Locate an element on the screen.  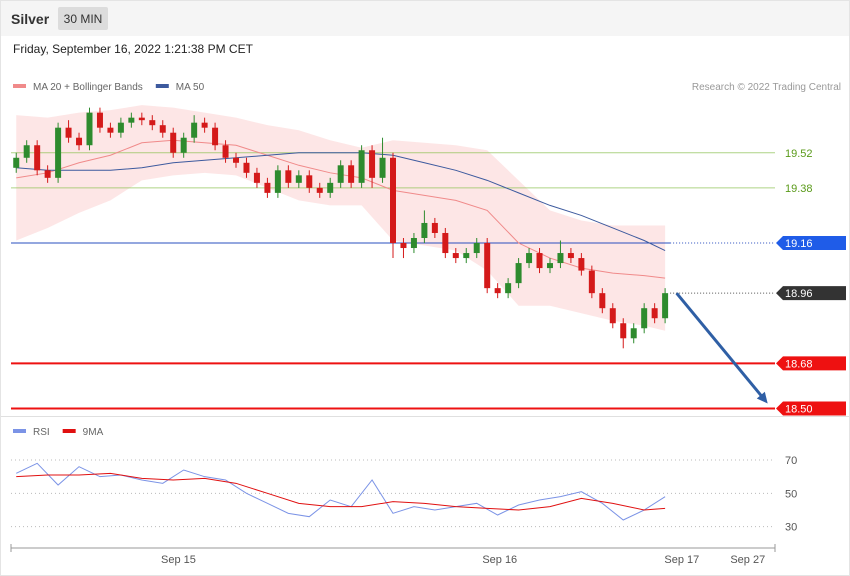
legend-label: MA 20 + Bollinger Bands is located at coordinates (88, 87).